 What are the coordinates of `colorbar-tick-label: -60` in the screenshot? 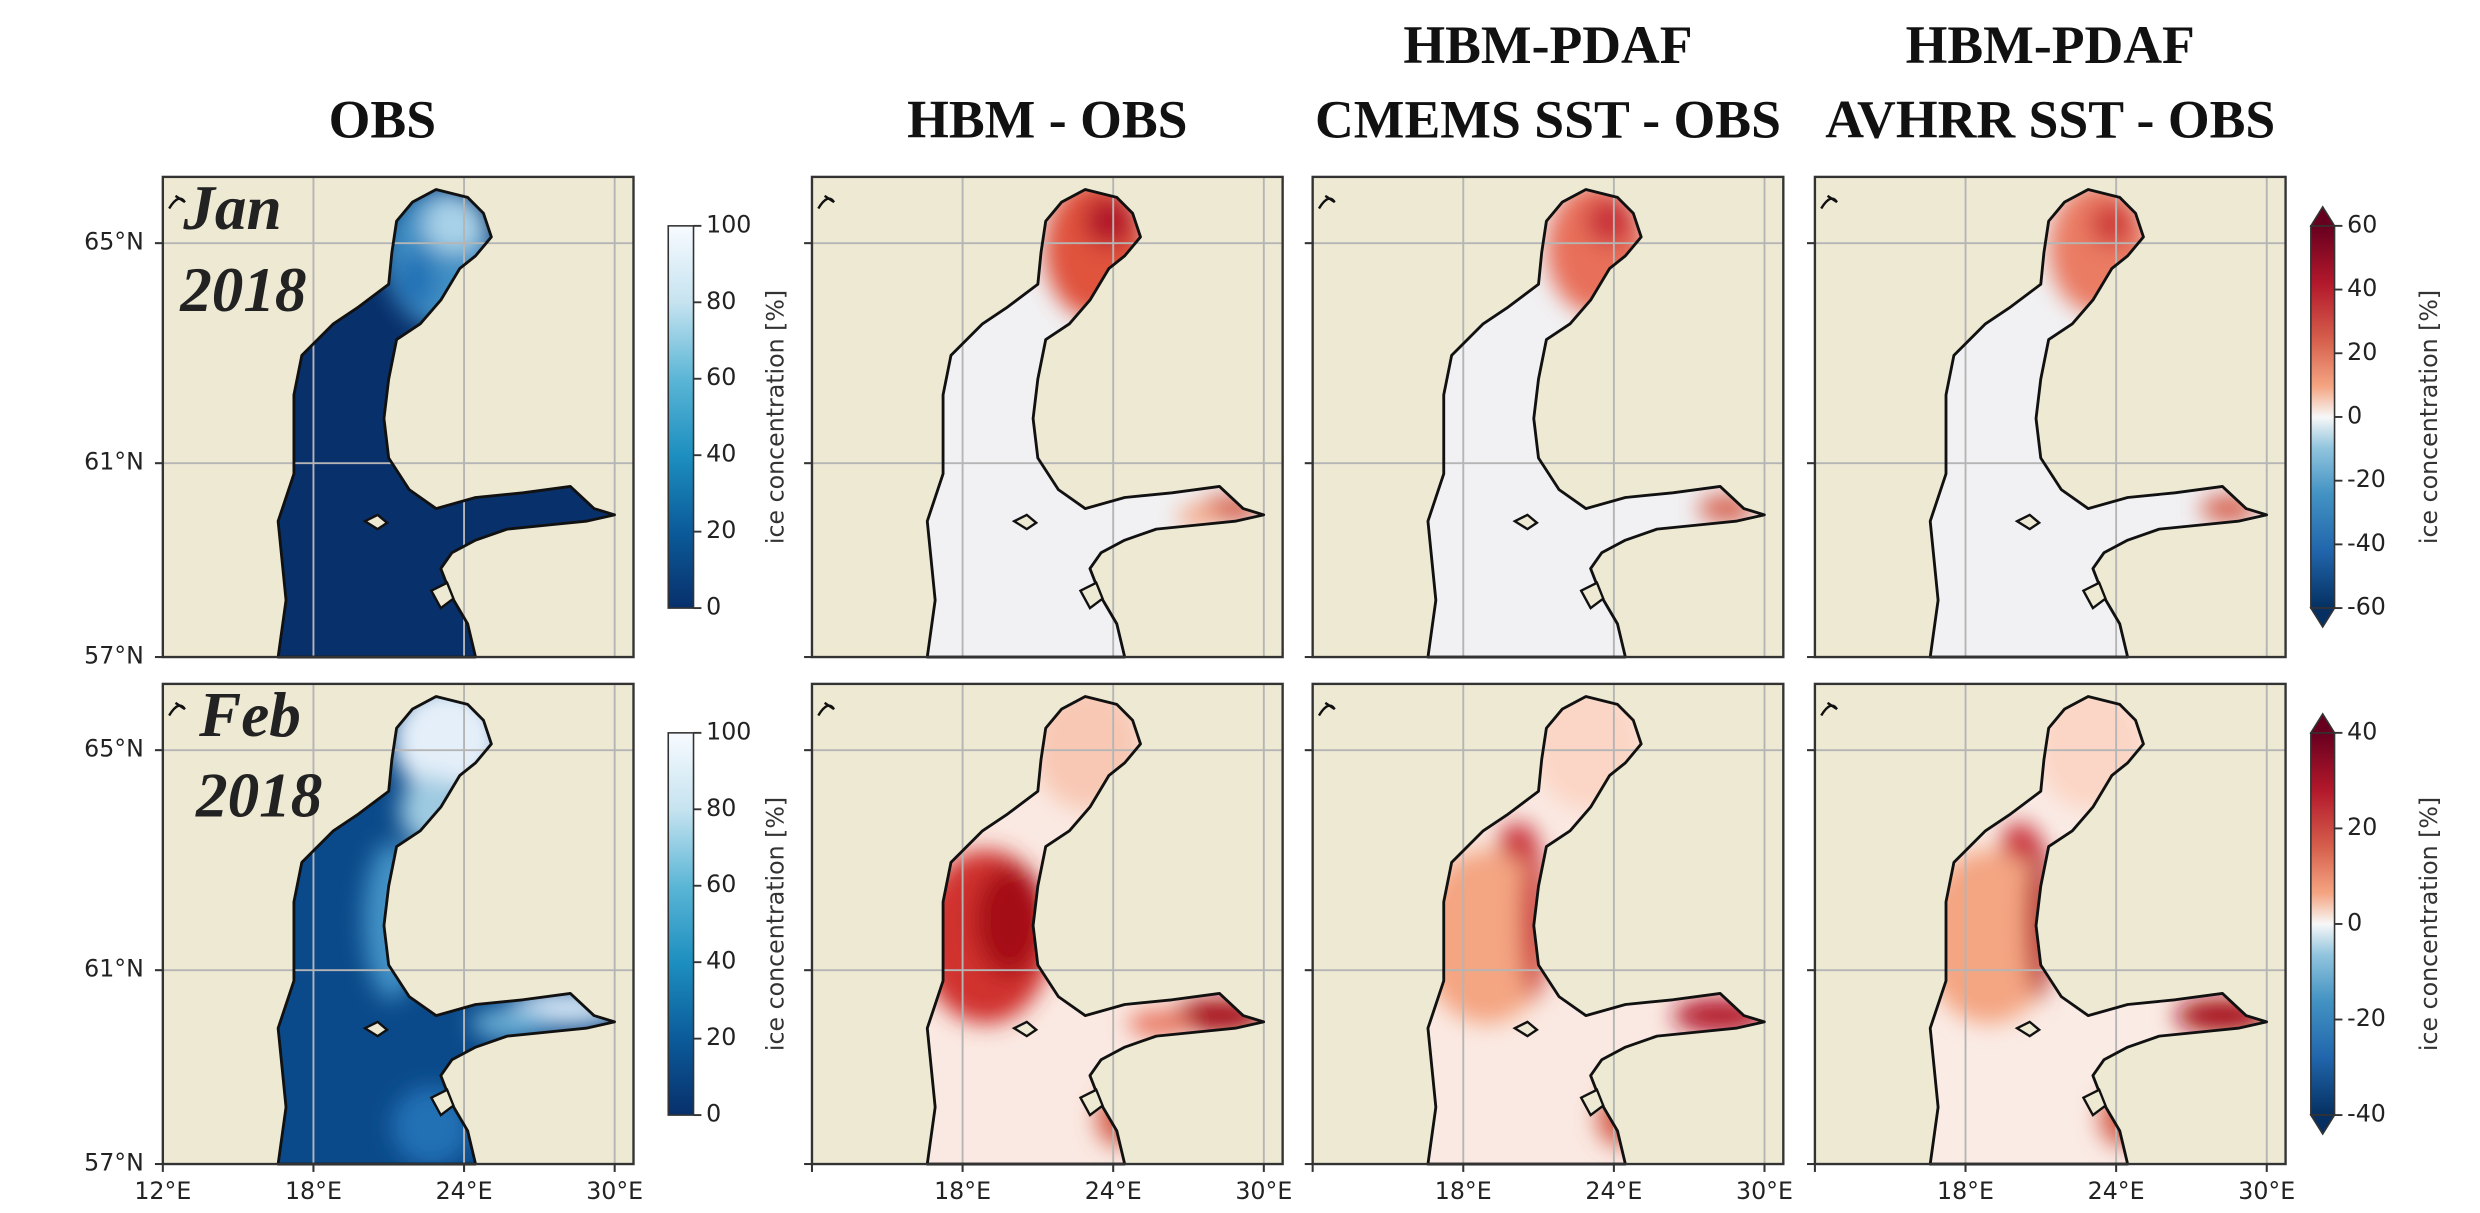 It's located at (2366, 607).